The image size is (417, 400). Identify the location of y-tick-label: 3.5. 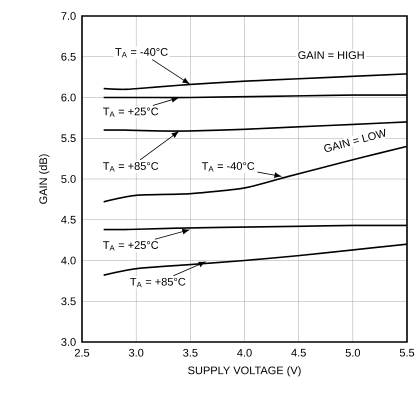
(68, 301).